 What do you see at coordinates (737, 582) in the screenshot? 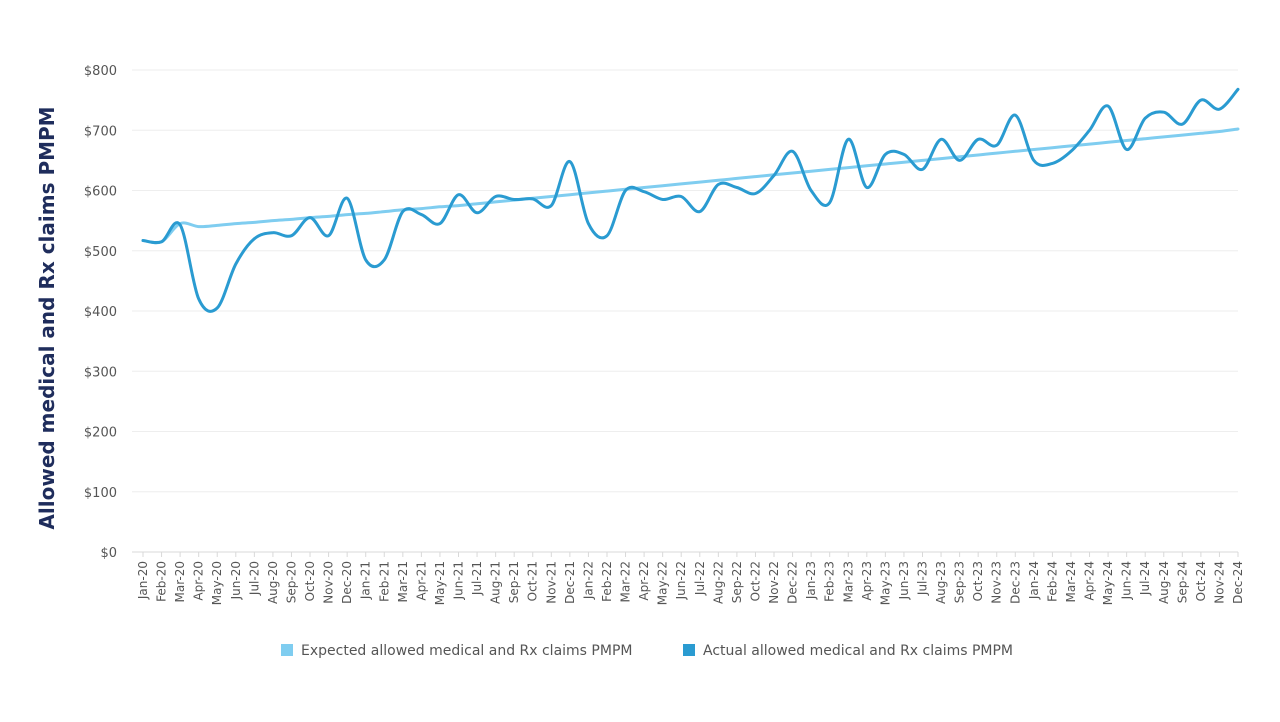
I see `x-tick-label: Sep-22` at bounding box center [737, 582].